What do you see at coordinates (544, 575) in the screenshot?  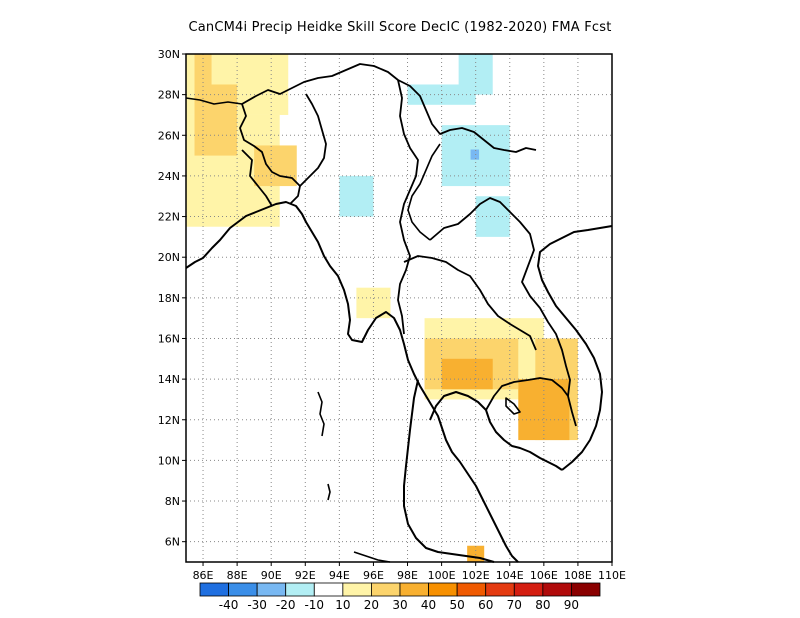 I see `lon-tick-label: 106E` at bounding box center [544, 575].